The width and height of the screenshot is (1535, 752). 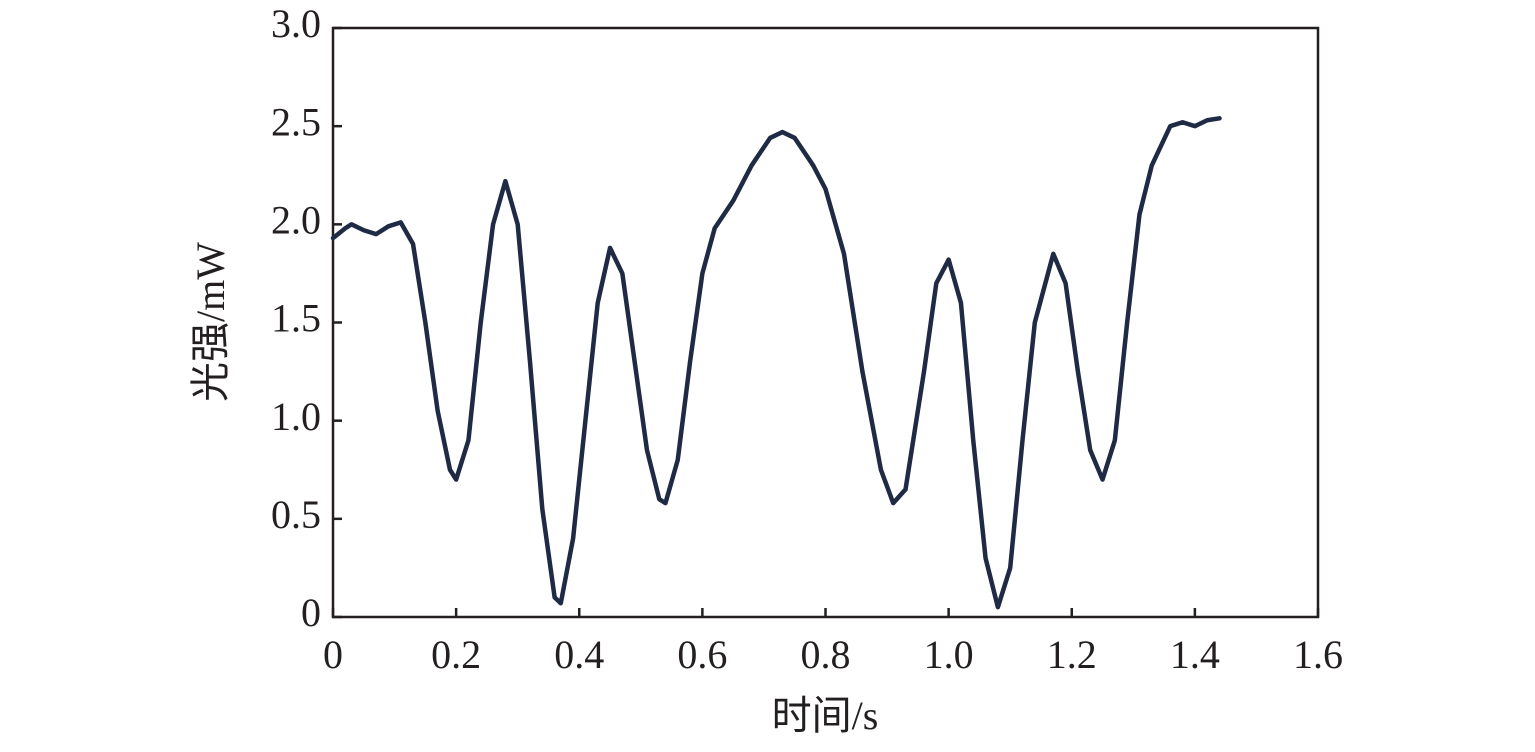 I want to click on y-tick-label: 3.0, so click(x=296, y=23).